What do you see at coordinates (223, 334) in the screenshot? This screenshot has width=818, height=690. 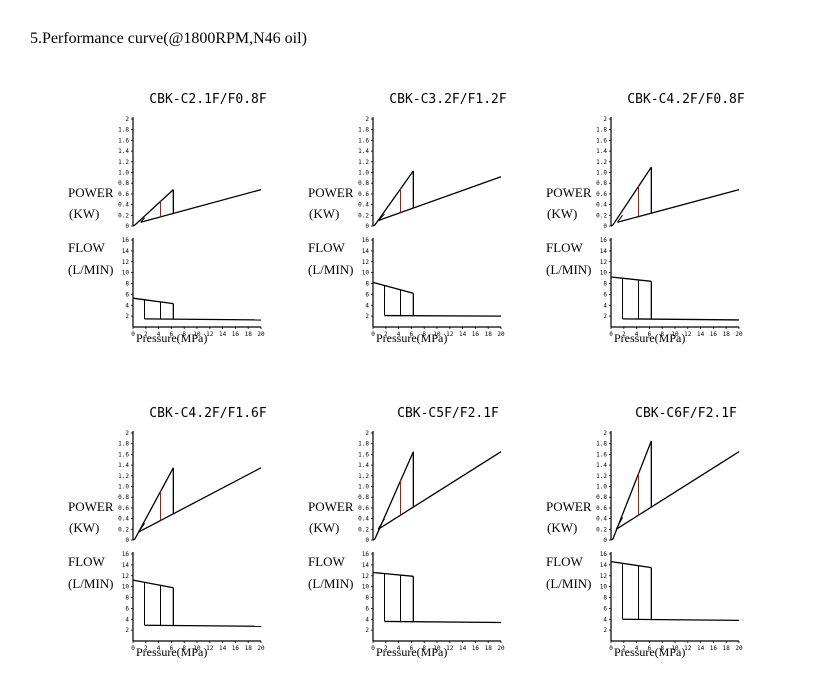 I see `pressure-tick-label: 14` at bounding box center [223, 334].